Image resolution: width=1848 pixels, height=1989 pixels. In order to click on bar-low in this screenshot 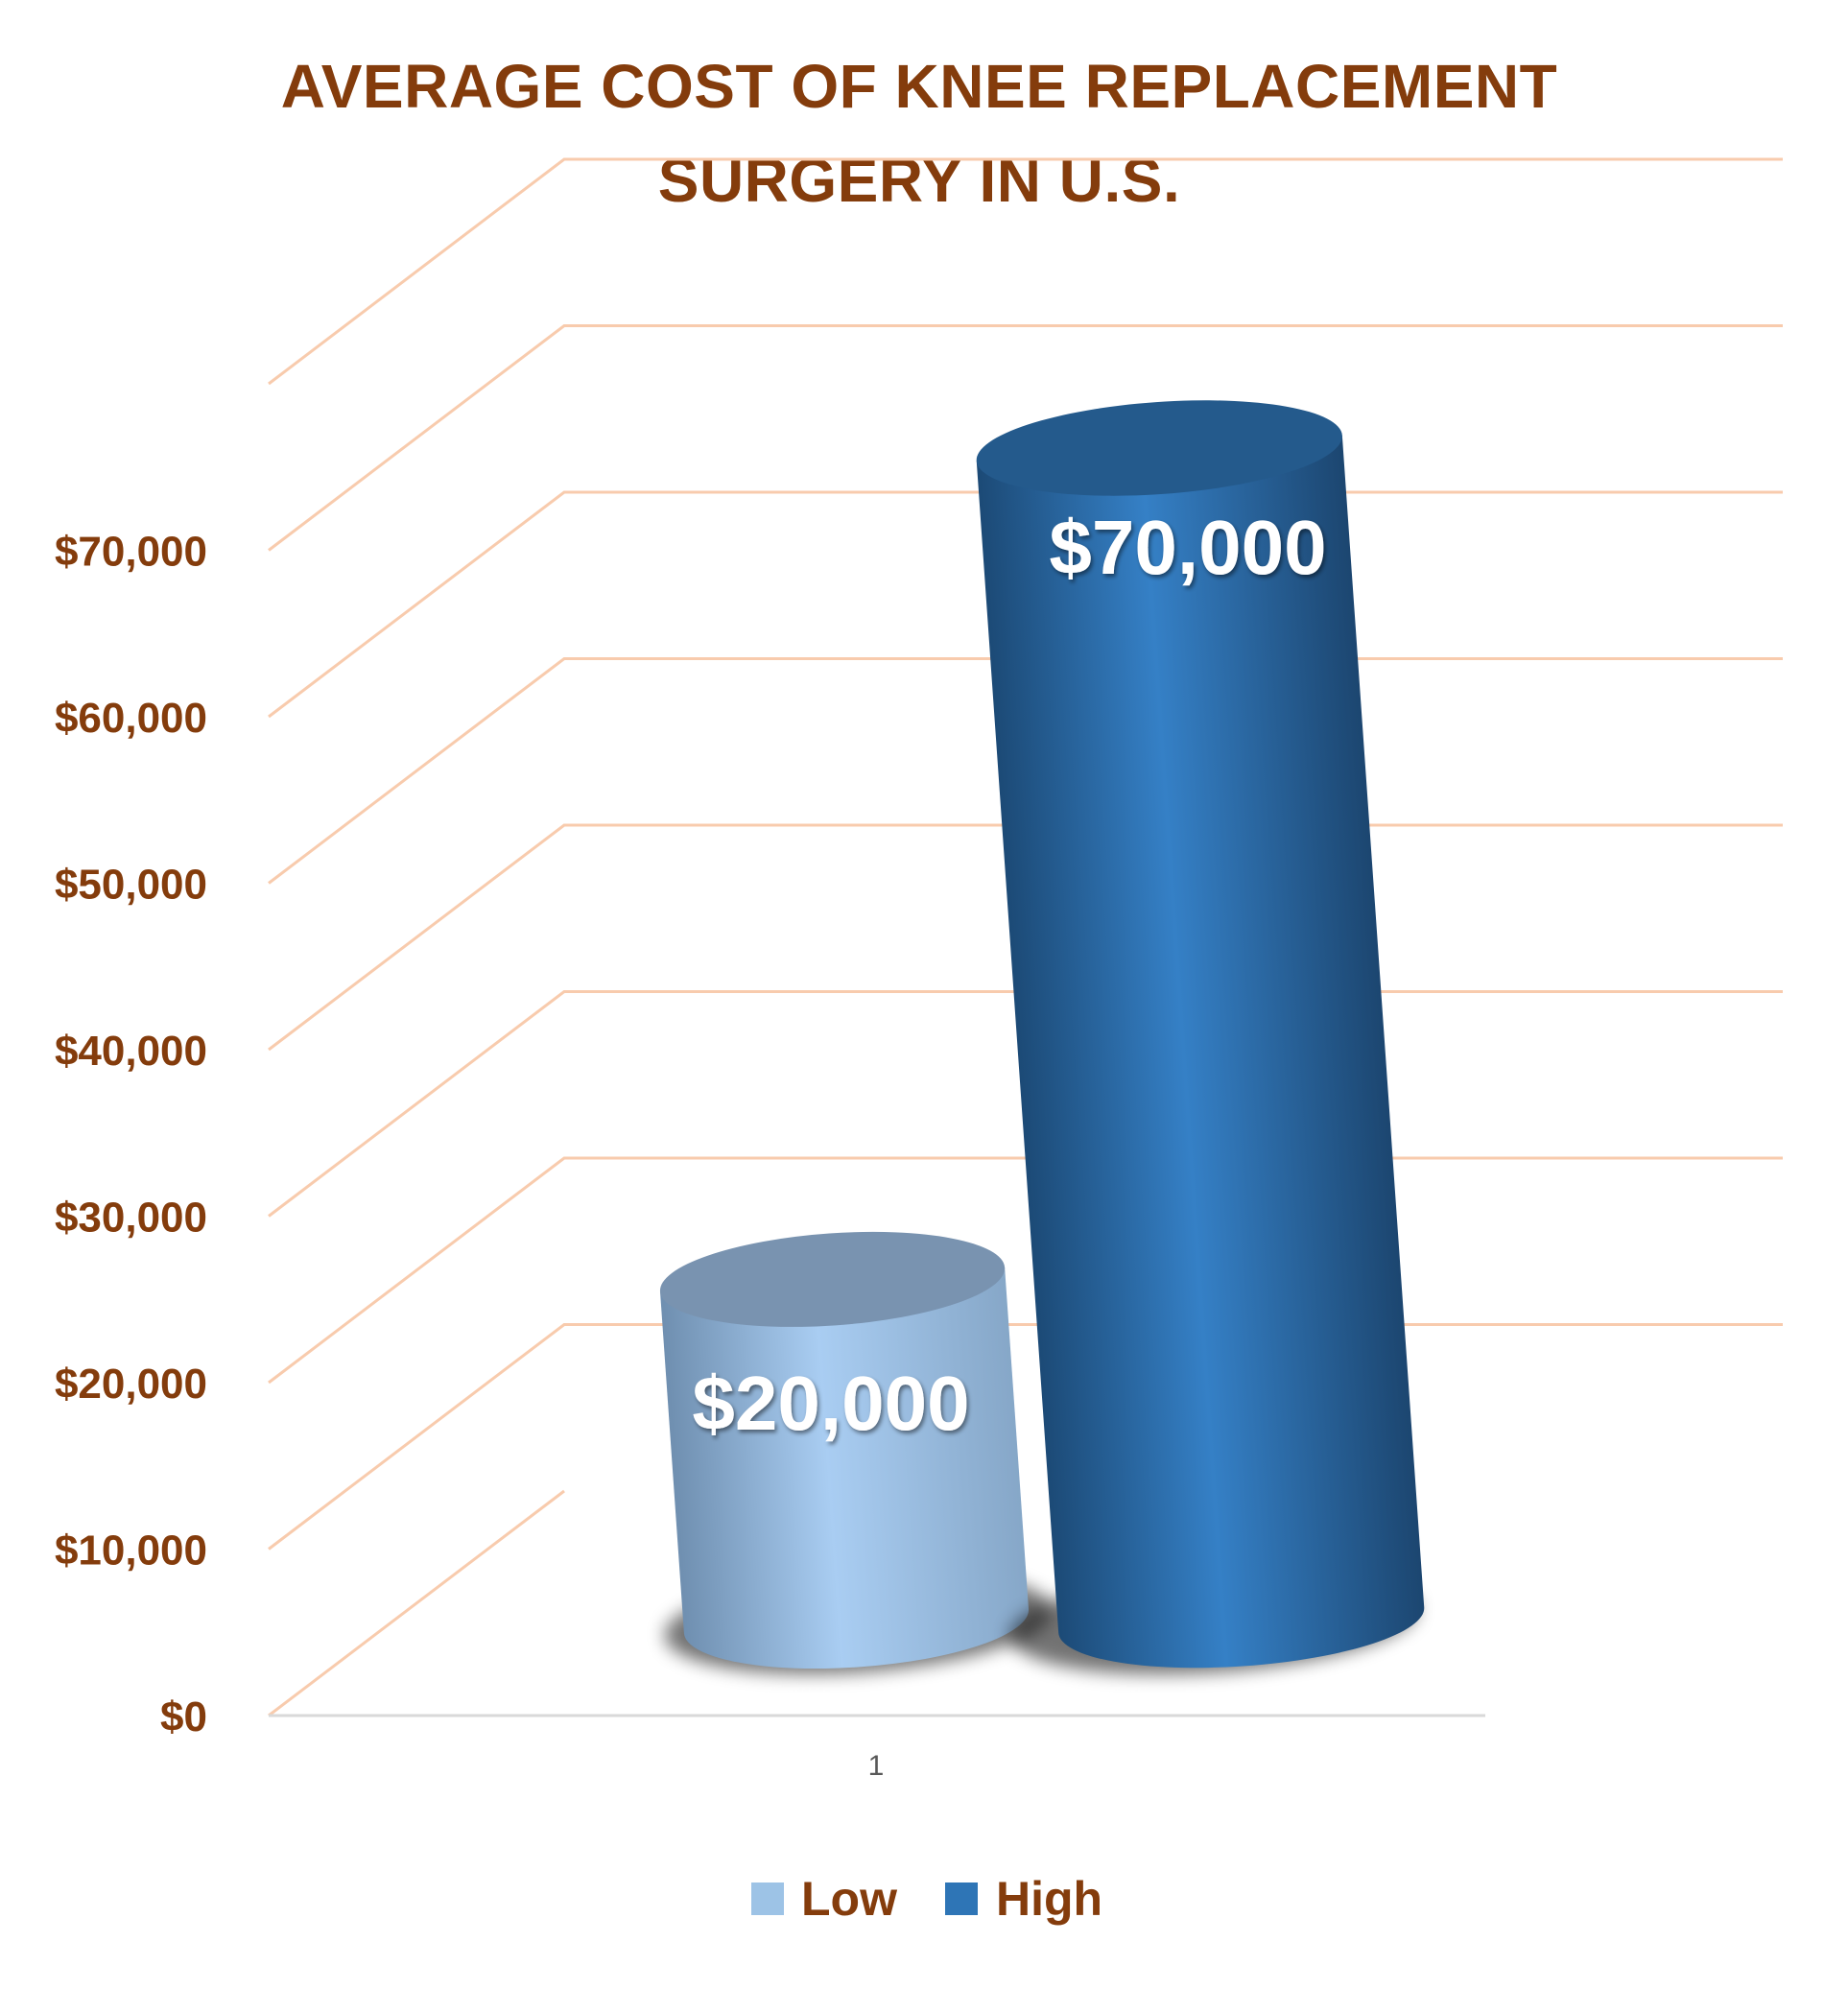, I will do `click(855, 1452)`.